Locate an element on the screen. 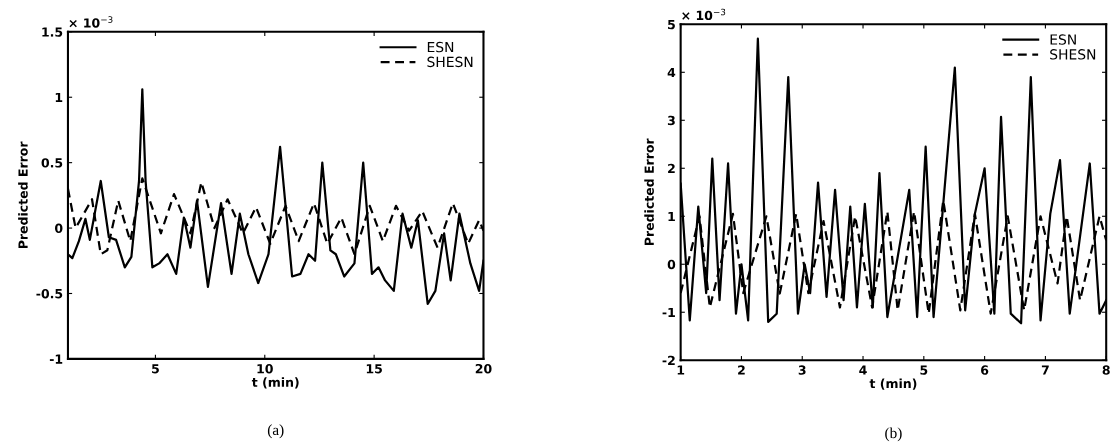 Image resolution: width=1114 pixels, height=442 pixels. x-tick-label: 20 is located at coordinates (483, 368).